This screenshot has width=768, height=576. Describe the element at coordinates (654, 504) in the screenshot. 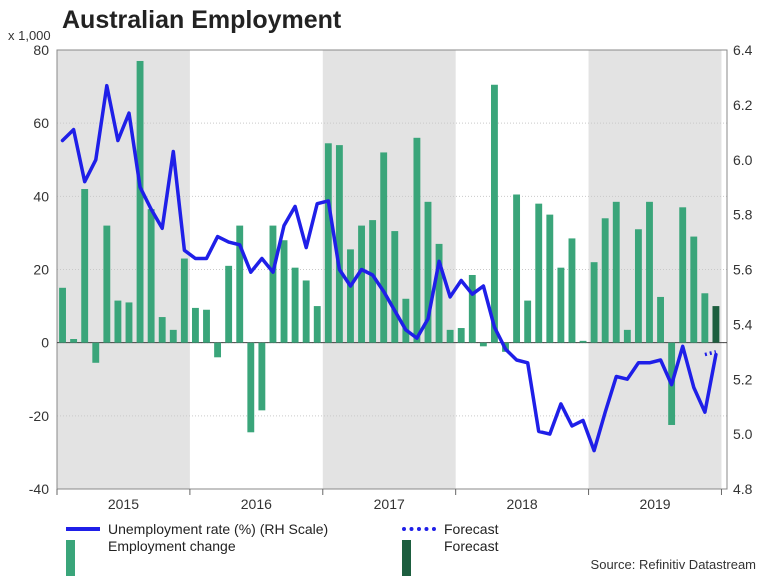

I see `x-tick-label: 2019` at that location.